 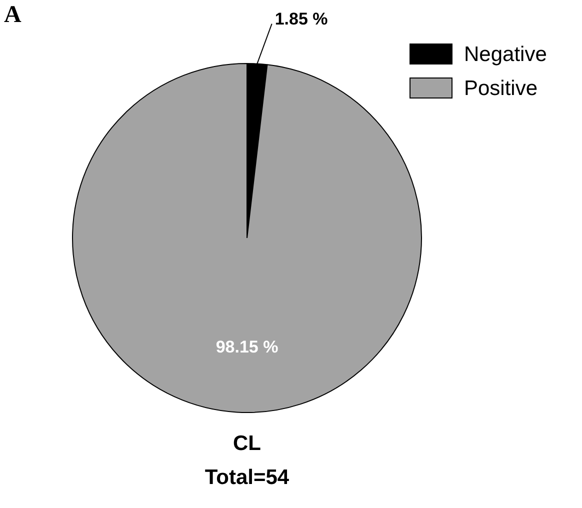 What do you see at coordinates (13, 15) in the screenshot?
I see `text: A` at bounding box center [13, 15].